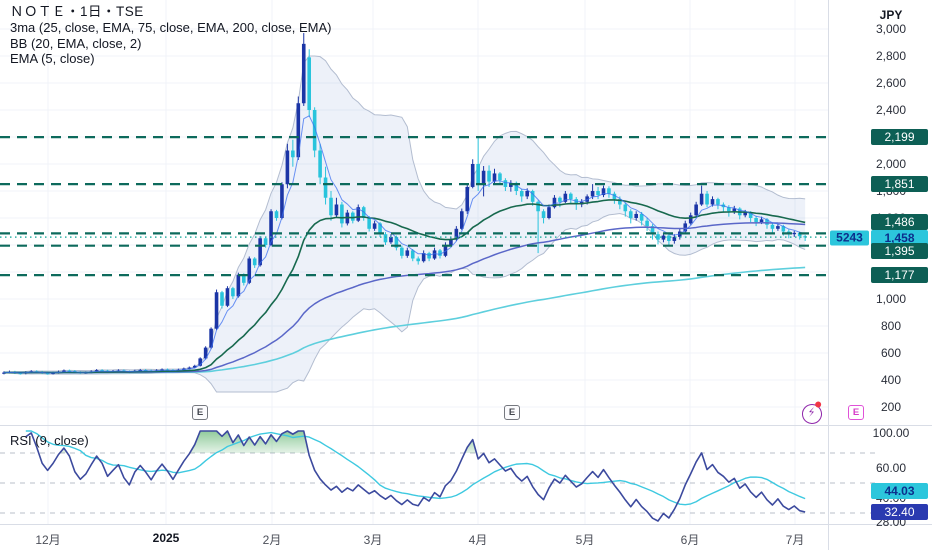 Image resolution: width=932 pixels, height=550 pixels. Describe the element at coordinates (856, 412) in the screenshot. I see `earnings-axis-icon: E` at that location.